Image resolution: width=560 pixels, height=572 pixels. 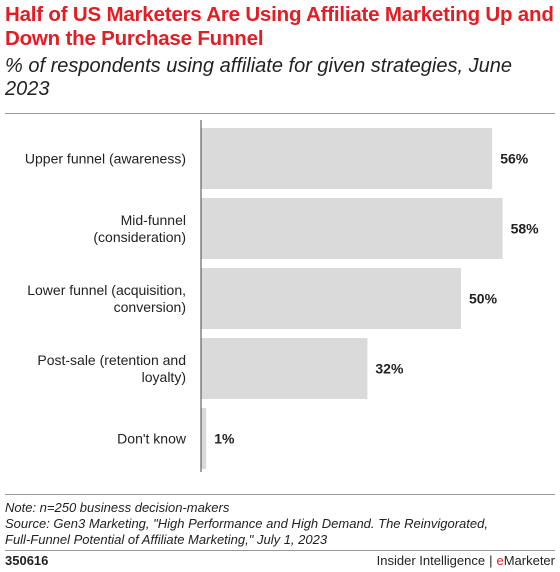 I want to click on data-label-0: 56%, so click(x=514, y=159).